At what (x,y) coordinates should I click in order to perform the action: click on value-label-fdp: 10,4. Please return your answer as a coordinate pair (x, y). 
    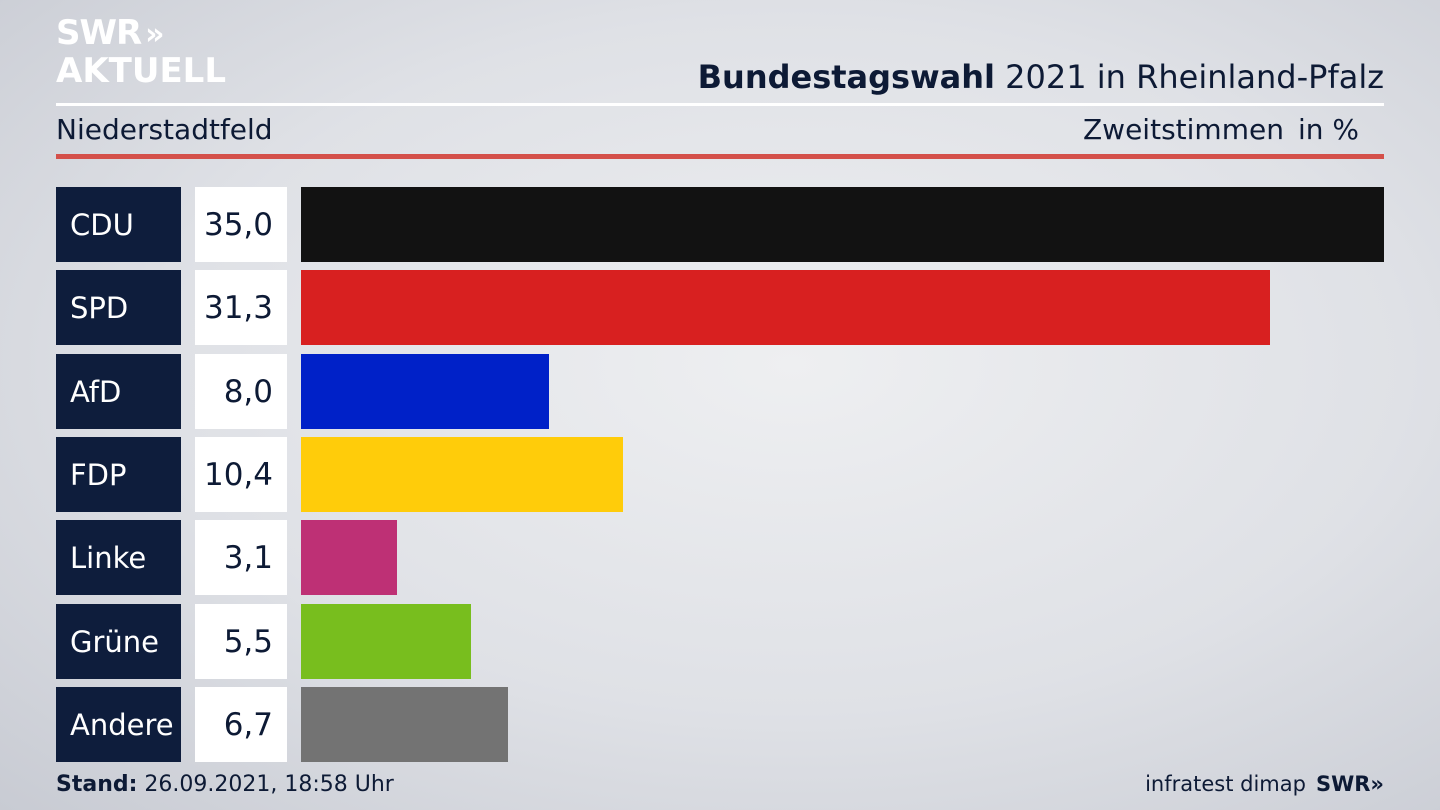
    Looking at the image, I should click on (241, 474).